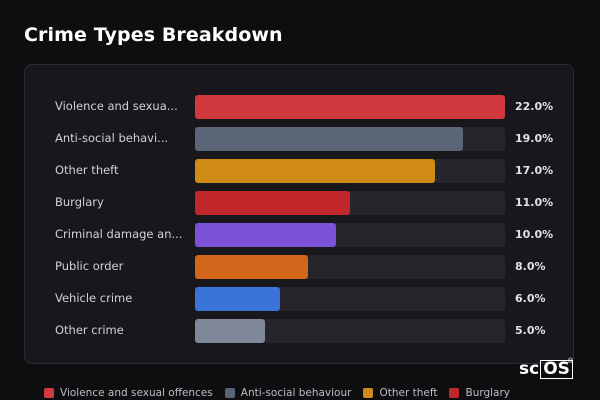 The height and width of the screenshot is (400, 600). I want to click on bar-value-label: 17.0%, so click(534, 170).